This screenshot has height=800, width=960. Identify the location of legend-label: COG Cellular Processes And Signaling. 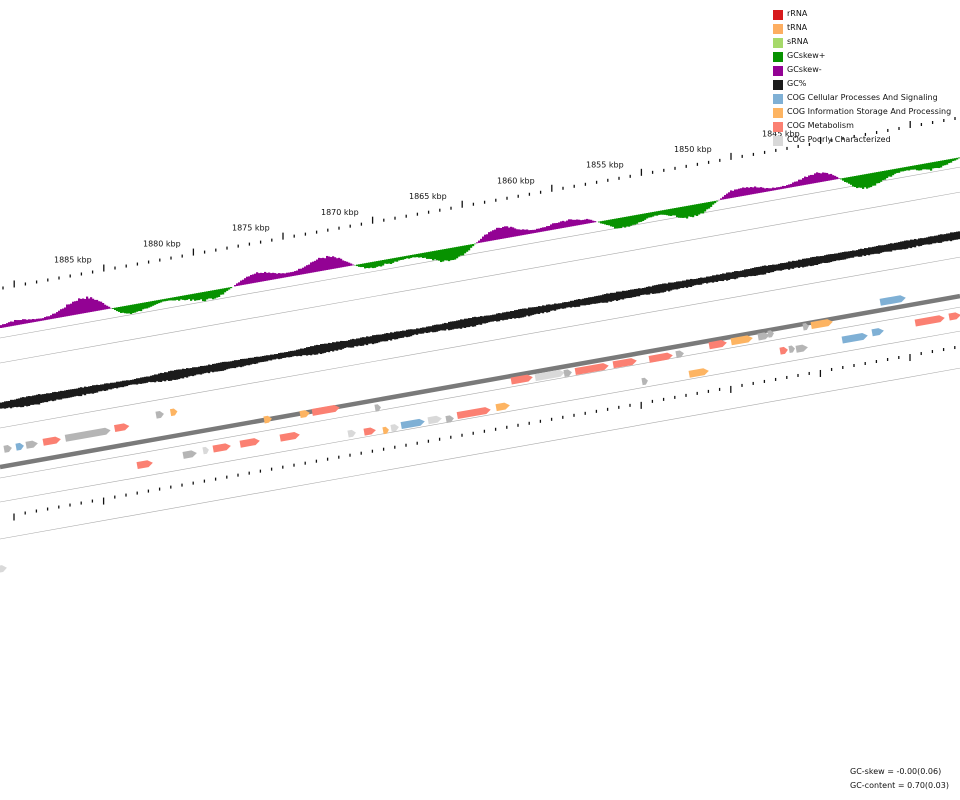
(862, 97).